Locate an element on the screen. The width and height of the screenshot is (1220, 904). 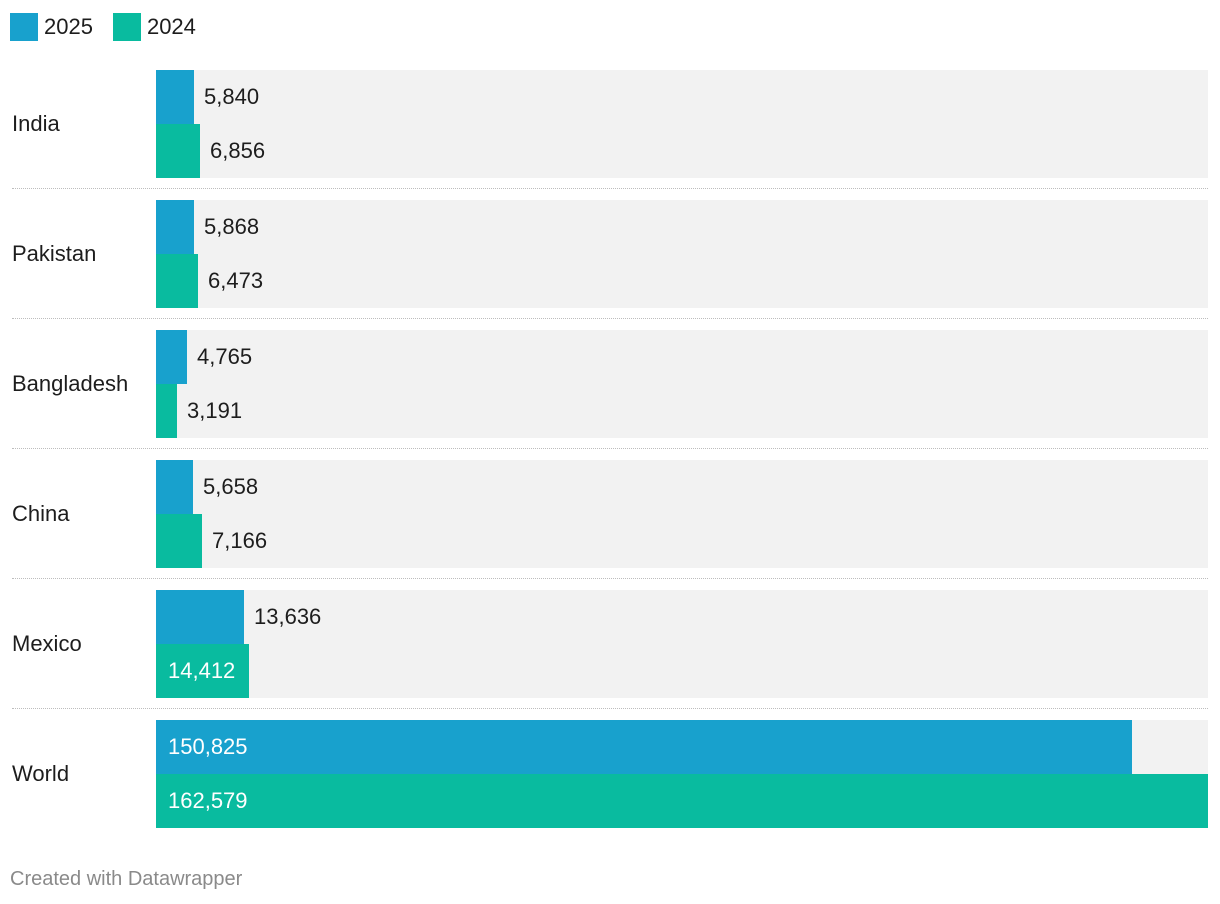
value-label: 150,825 is located at coordinates (208, 746).